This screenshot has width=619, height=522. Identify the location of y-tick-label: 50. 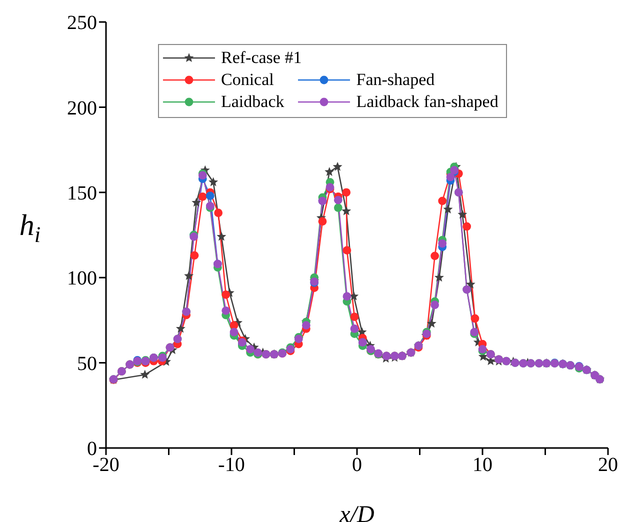
(87, 363).